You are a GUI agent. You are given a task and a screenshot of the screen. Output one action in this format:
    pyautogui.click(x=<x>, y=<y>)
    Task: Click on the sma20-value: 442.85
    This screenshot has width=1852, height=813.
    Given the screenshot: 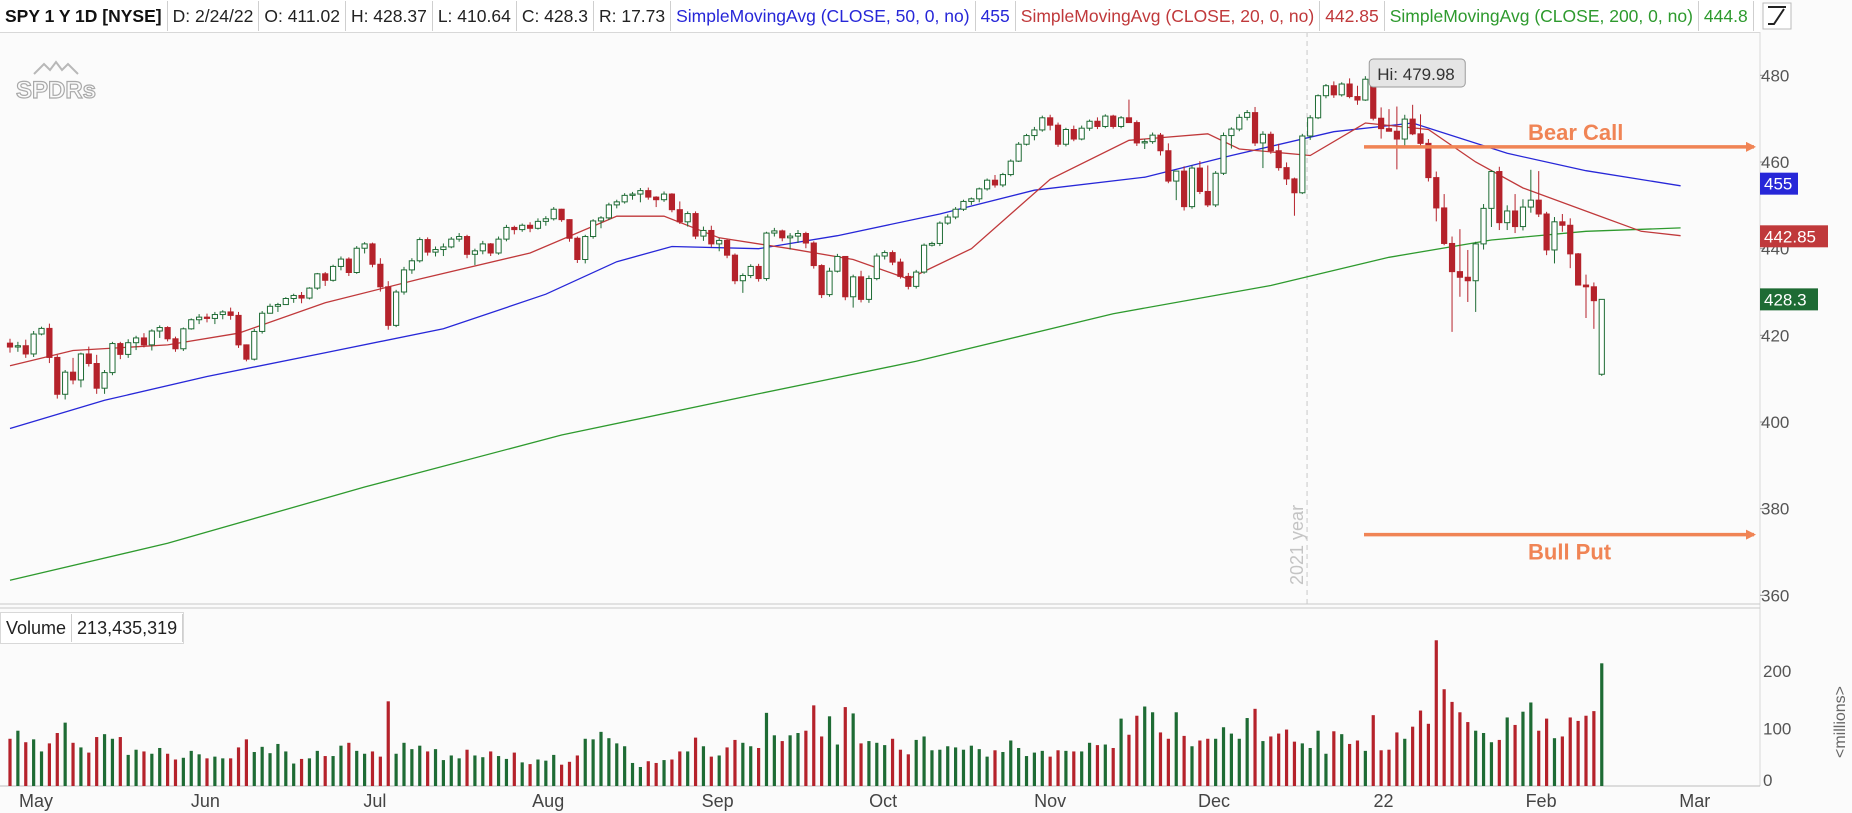 What is the action you would take?
    pyautogui.click(x=1352, y=16)
    